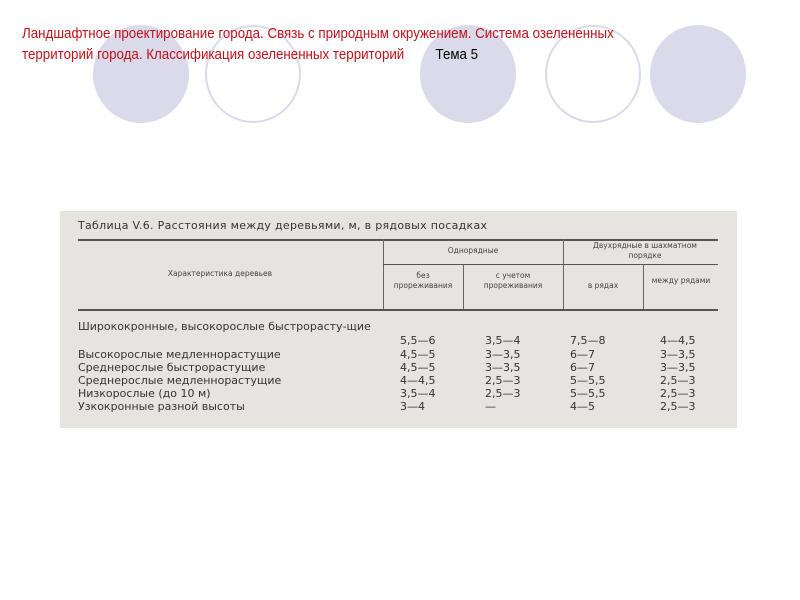 This screenshot has width=800, height=600. What do you see at coordinates (180, 380) in the screenshot?
I see `table-row-name: Среднерослые медленнорастущие` at bounding box center [180, 380].